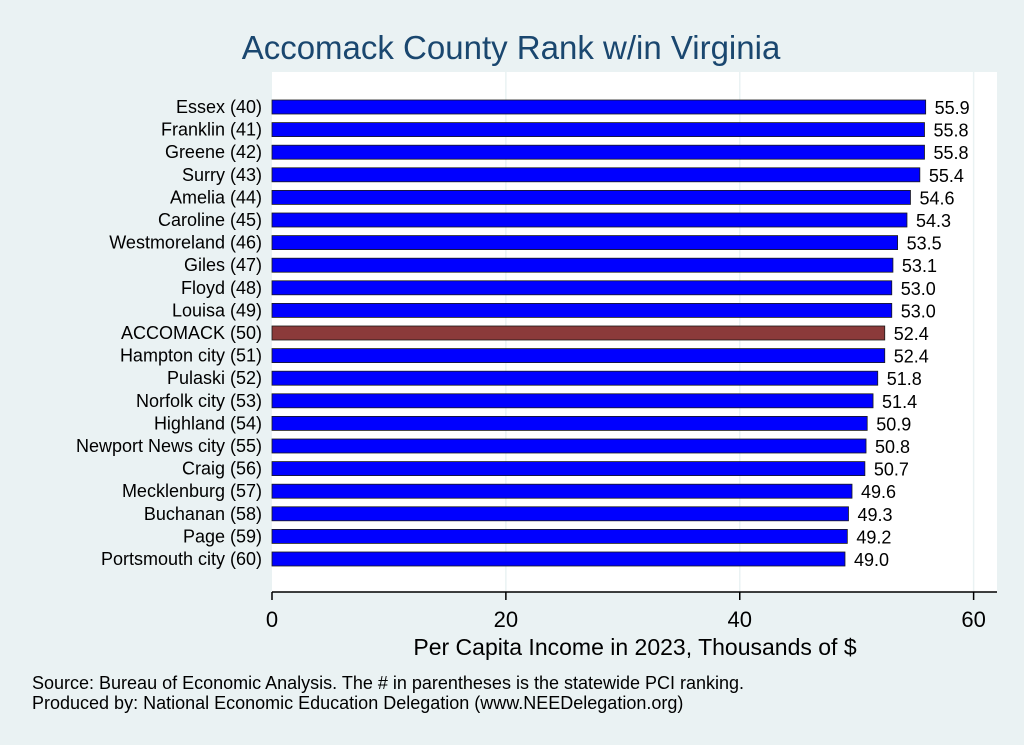  Describe the element at coordinates (217, 310) in the screenshot. I see `category-label: Louisa (49)` at that location.